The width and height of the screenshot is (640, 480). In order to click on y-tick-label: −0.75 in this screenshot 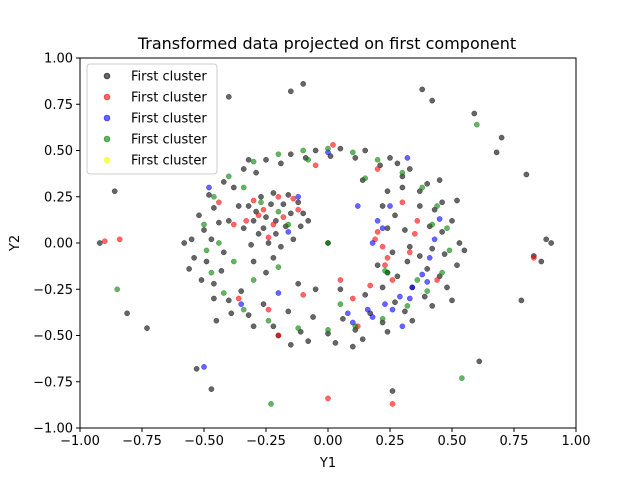, I will do `click(53, 382)`.